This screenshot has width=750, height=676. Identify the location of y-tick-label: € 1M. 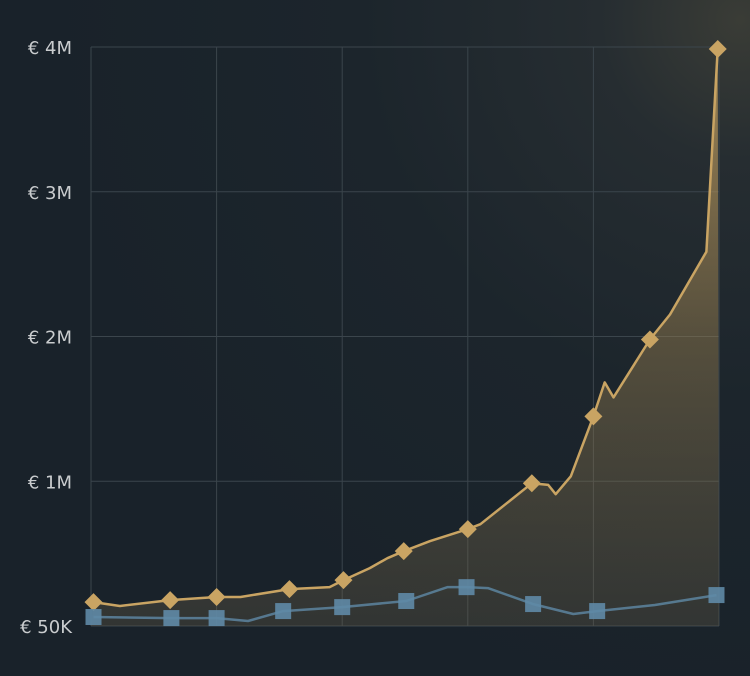
(50, 482).